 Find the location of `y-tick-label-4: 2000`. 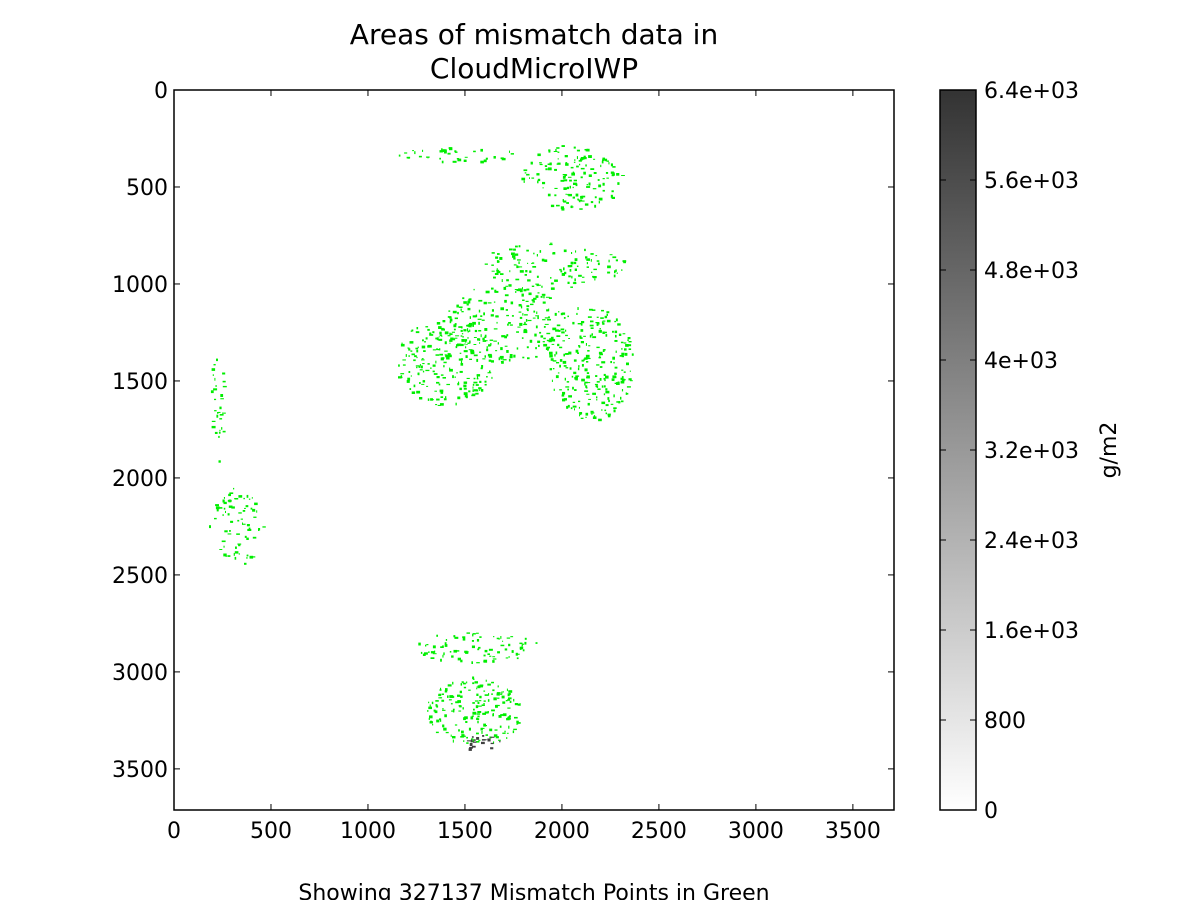

y-tick-label-4: 2000 is located at coordinates (140, 479).